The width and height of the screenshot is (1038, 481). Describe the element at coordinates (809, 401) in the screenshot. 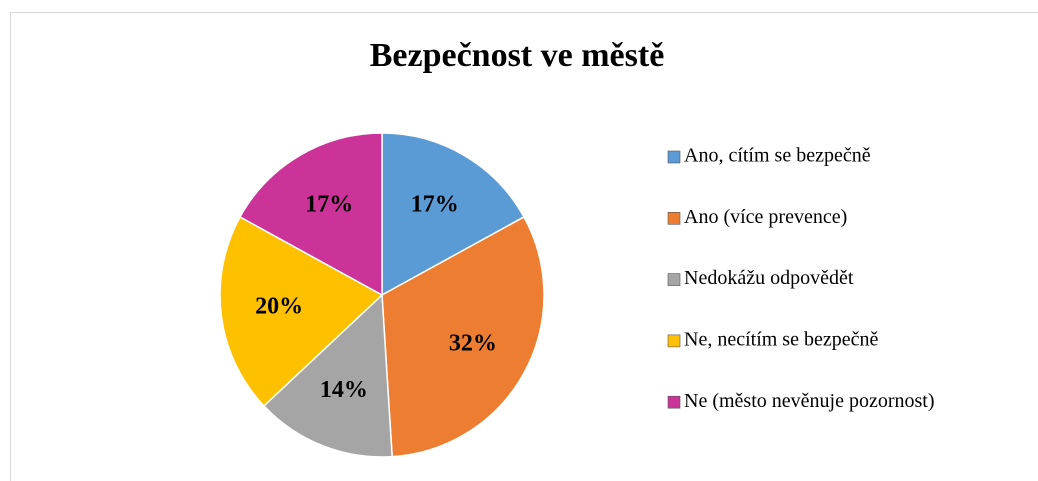

I see `legend-label: Ne (město nevěnuje pozornost)` at that location.